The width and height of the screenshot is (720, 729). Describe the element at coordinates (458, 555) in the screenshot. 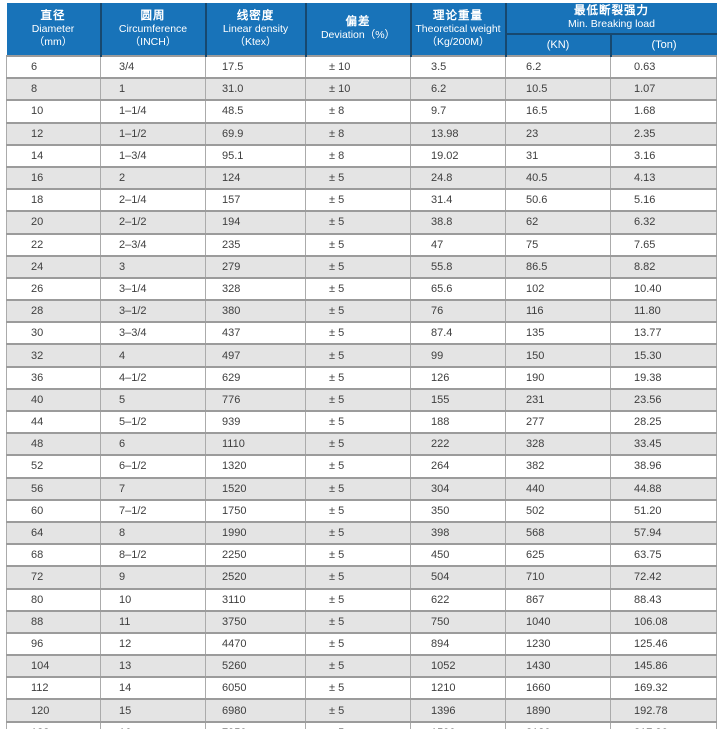

I see `cell: 450` at that location.